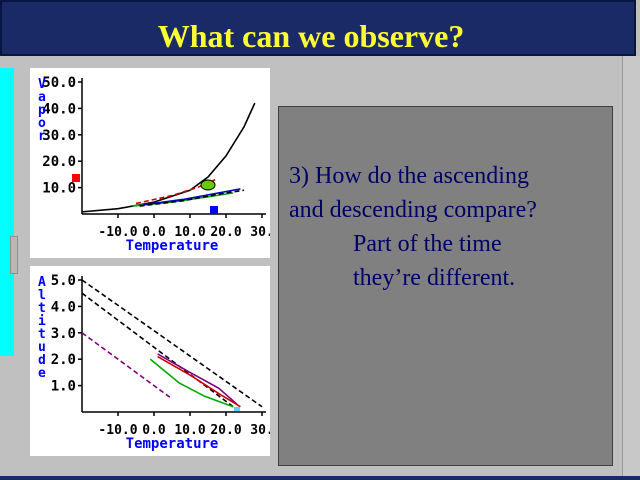 This screenshot has width=640, height=480. What do you see at coordinates (63, 281) in the screenshot?
I see `y-tick-label: 5.0` at bounding box center [63, 281].